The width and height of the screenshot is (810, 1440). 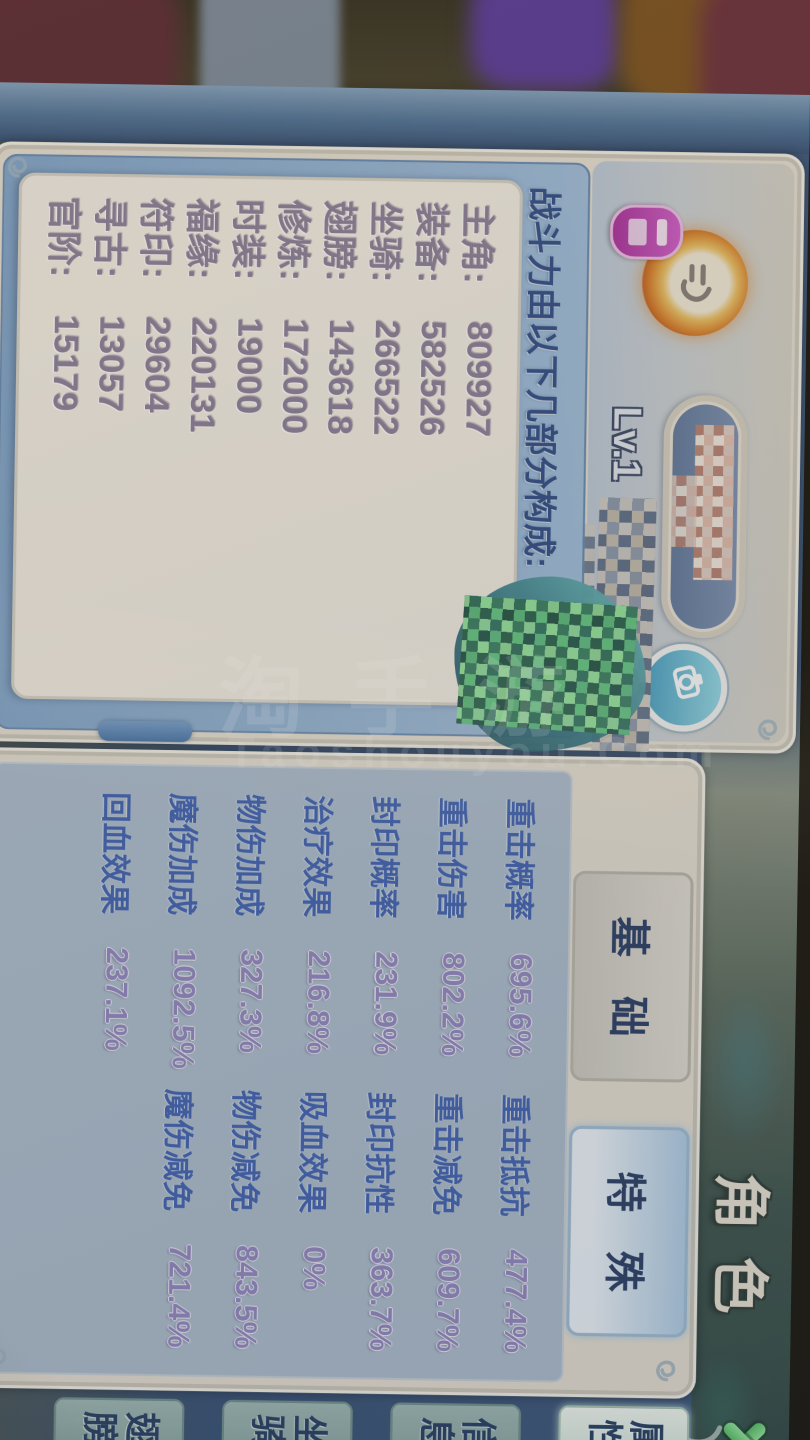 What do you see at coordinates (248, 366) in the screenshot?
I see `power-value: 19000` at bounding box center [248, 366].